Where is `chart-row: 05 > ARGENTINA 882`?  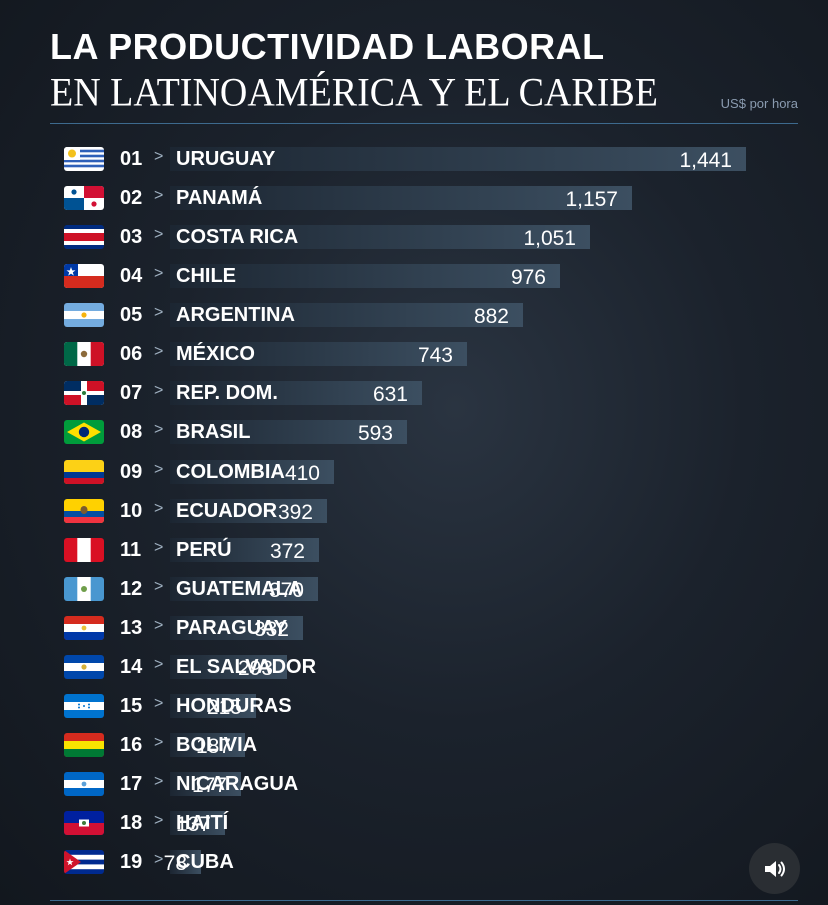
chart-row: 05 > ARGENTINA 882 is located at coordinates (414, 315).